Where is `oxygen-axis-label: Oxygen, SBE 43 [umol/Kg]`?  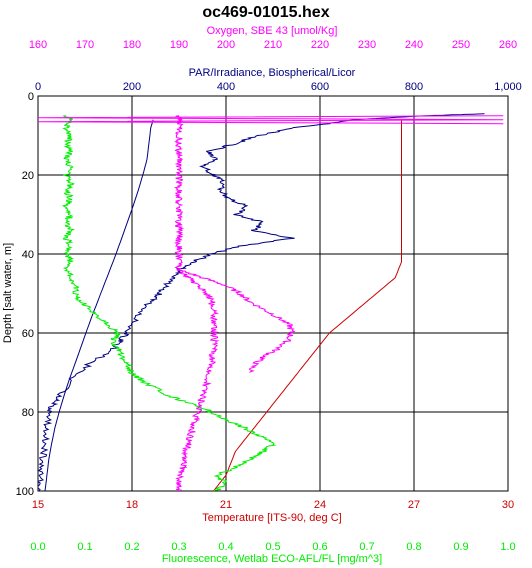 oxygen-axis-label: Oxygen, SBE 43 [umol/Kg] is located at coordinates (272, 31).